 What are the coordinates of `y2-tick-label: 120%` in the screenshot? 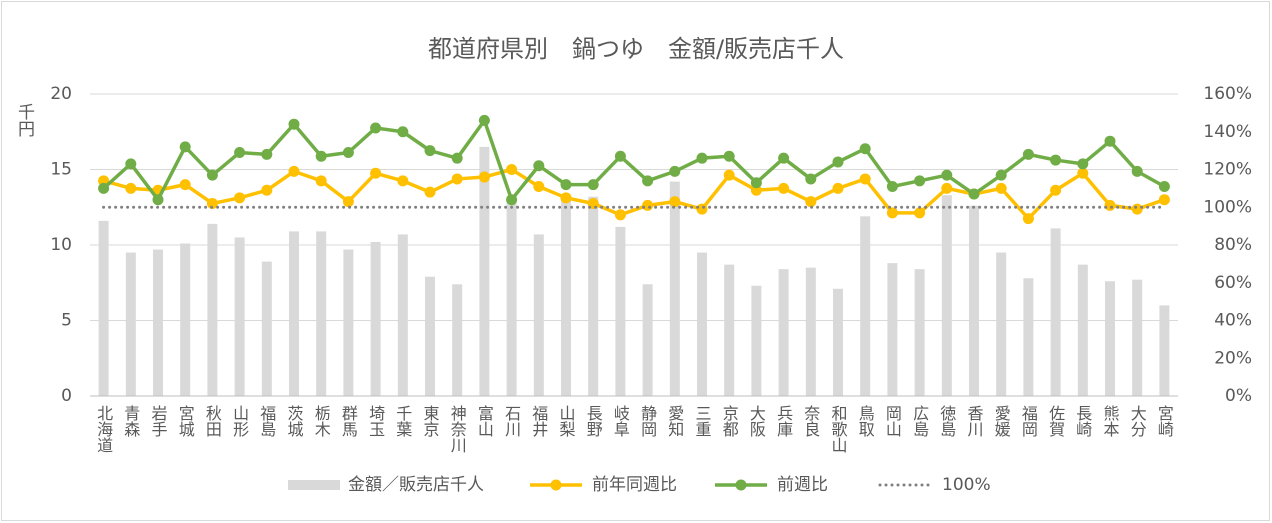 It's located at (1227, 170).